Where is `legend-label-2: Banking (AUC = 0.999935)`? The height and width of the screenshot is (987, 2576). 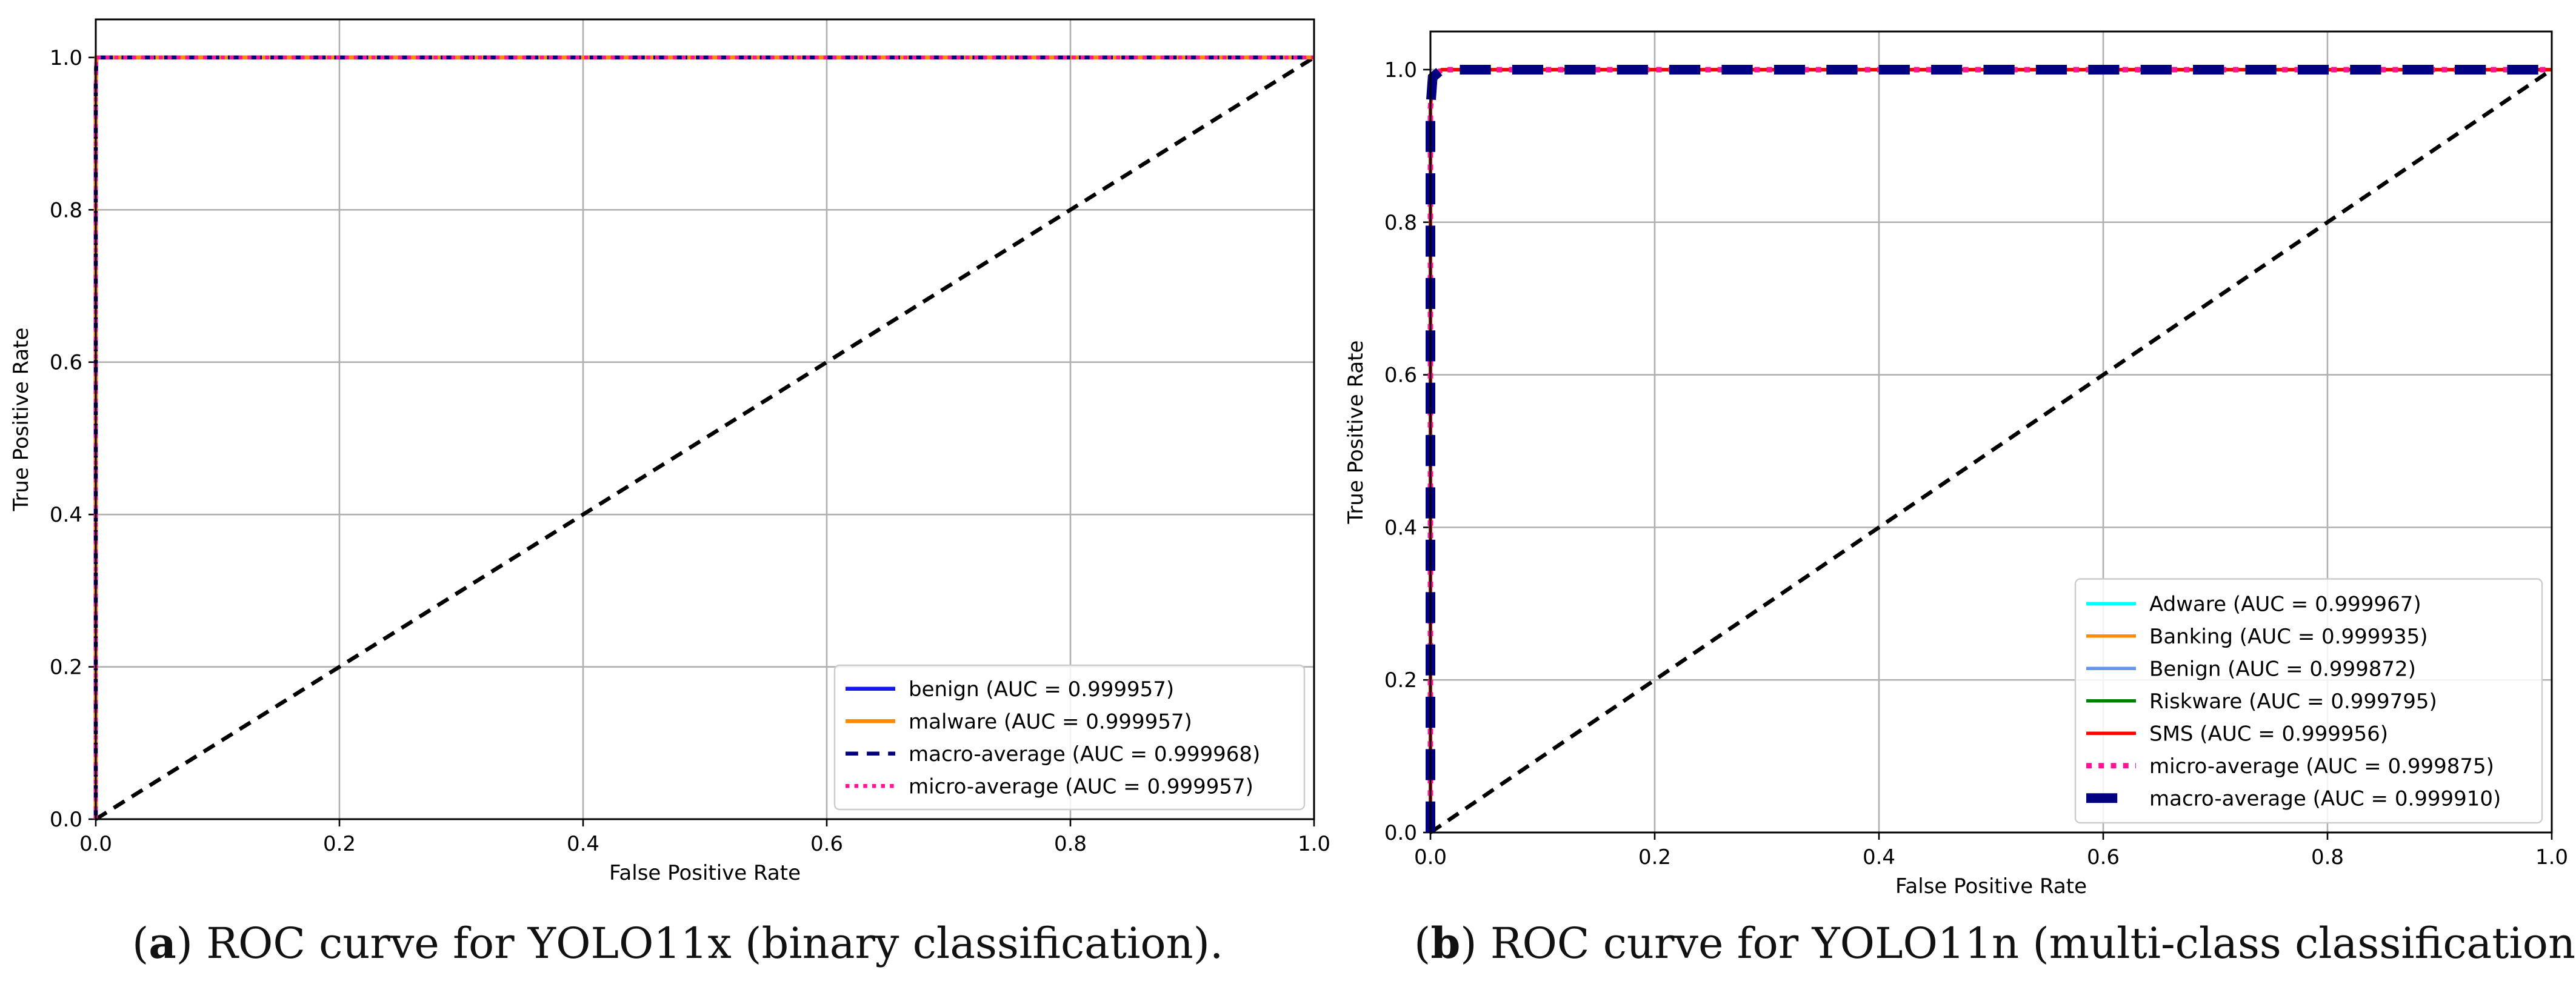
legend-label-2: Banking (AUC = 0.999935) is located at coordinates (2288, 637).